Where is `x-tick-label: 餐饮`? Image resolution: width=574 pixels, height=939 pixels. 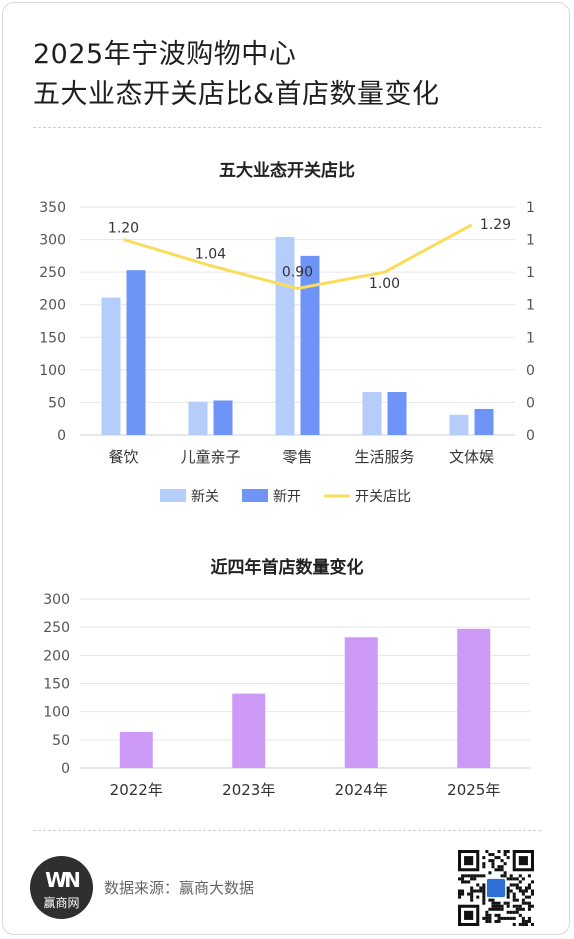
x-tick-label: 餐饮 is located at coordinates (123, 457).